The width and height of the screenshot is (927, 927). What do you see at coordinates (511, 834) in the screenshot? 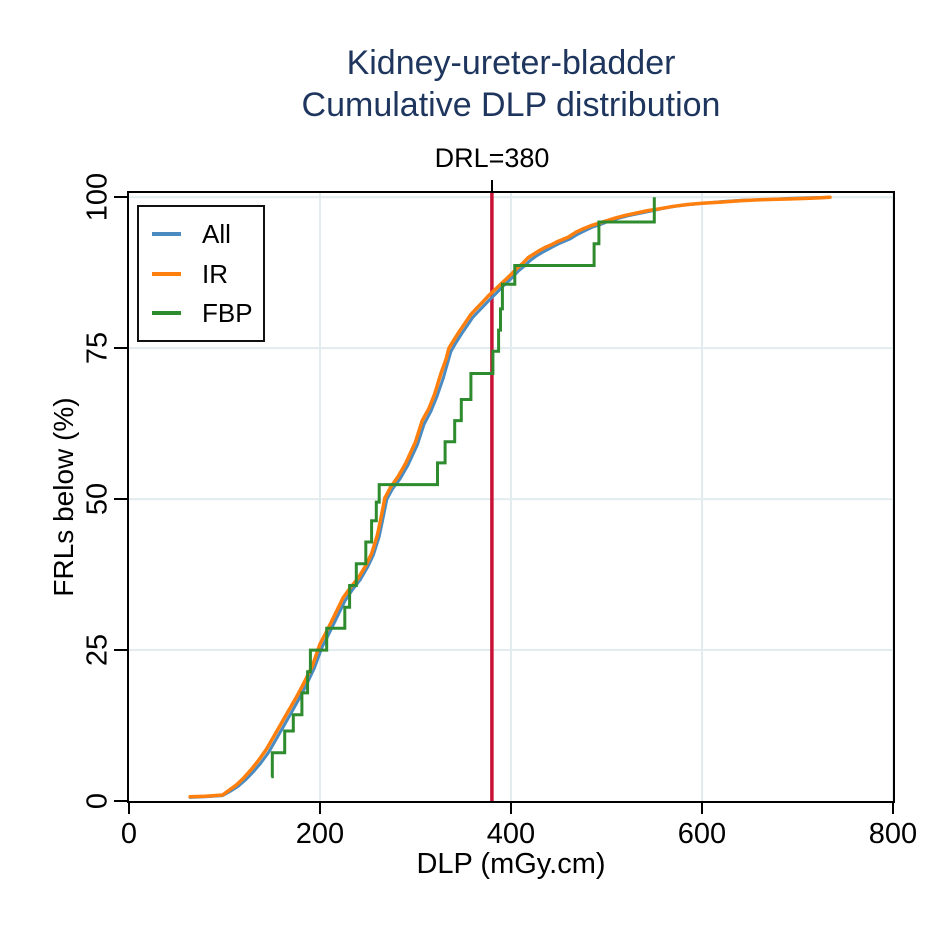
I see `x-tick-label: 400` at bounding box center [511, 834].